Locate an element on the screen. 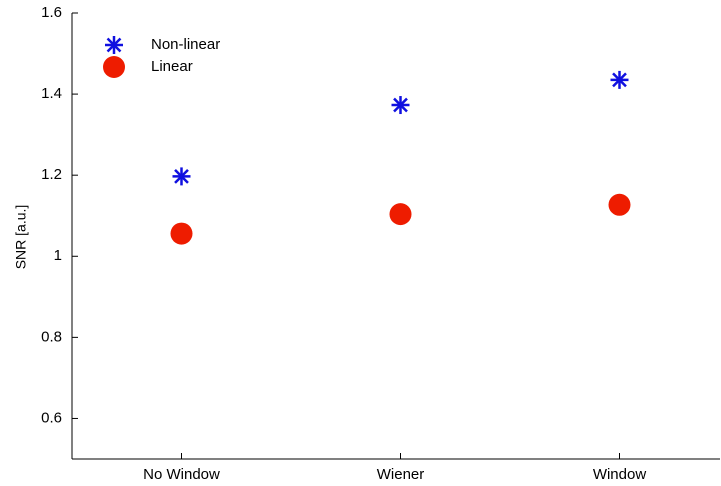 This screenshot has width=721, height=486. y-axis-label: SNR [a.u.] is located at coordinates (21, 237).